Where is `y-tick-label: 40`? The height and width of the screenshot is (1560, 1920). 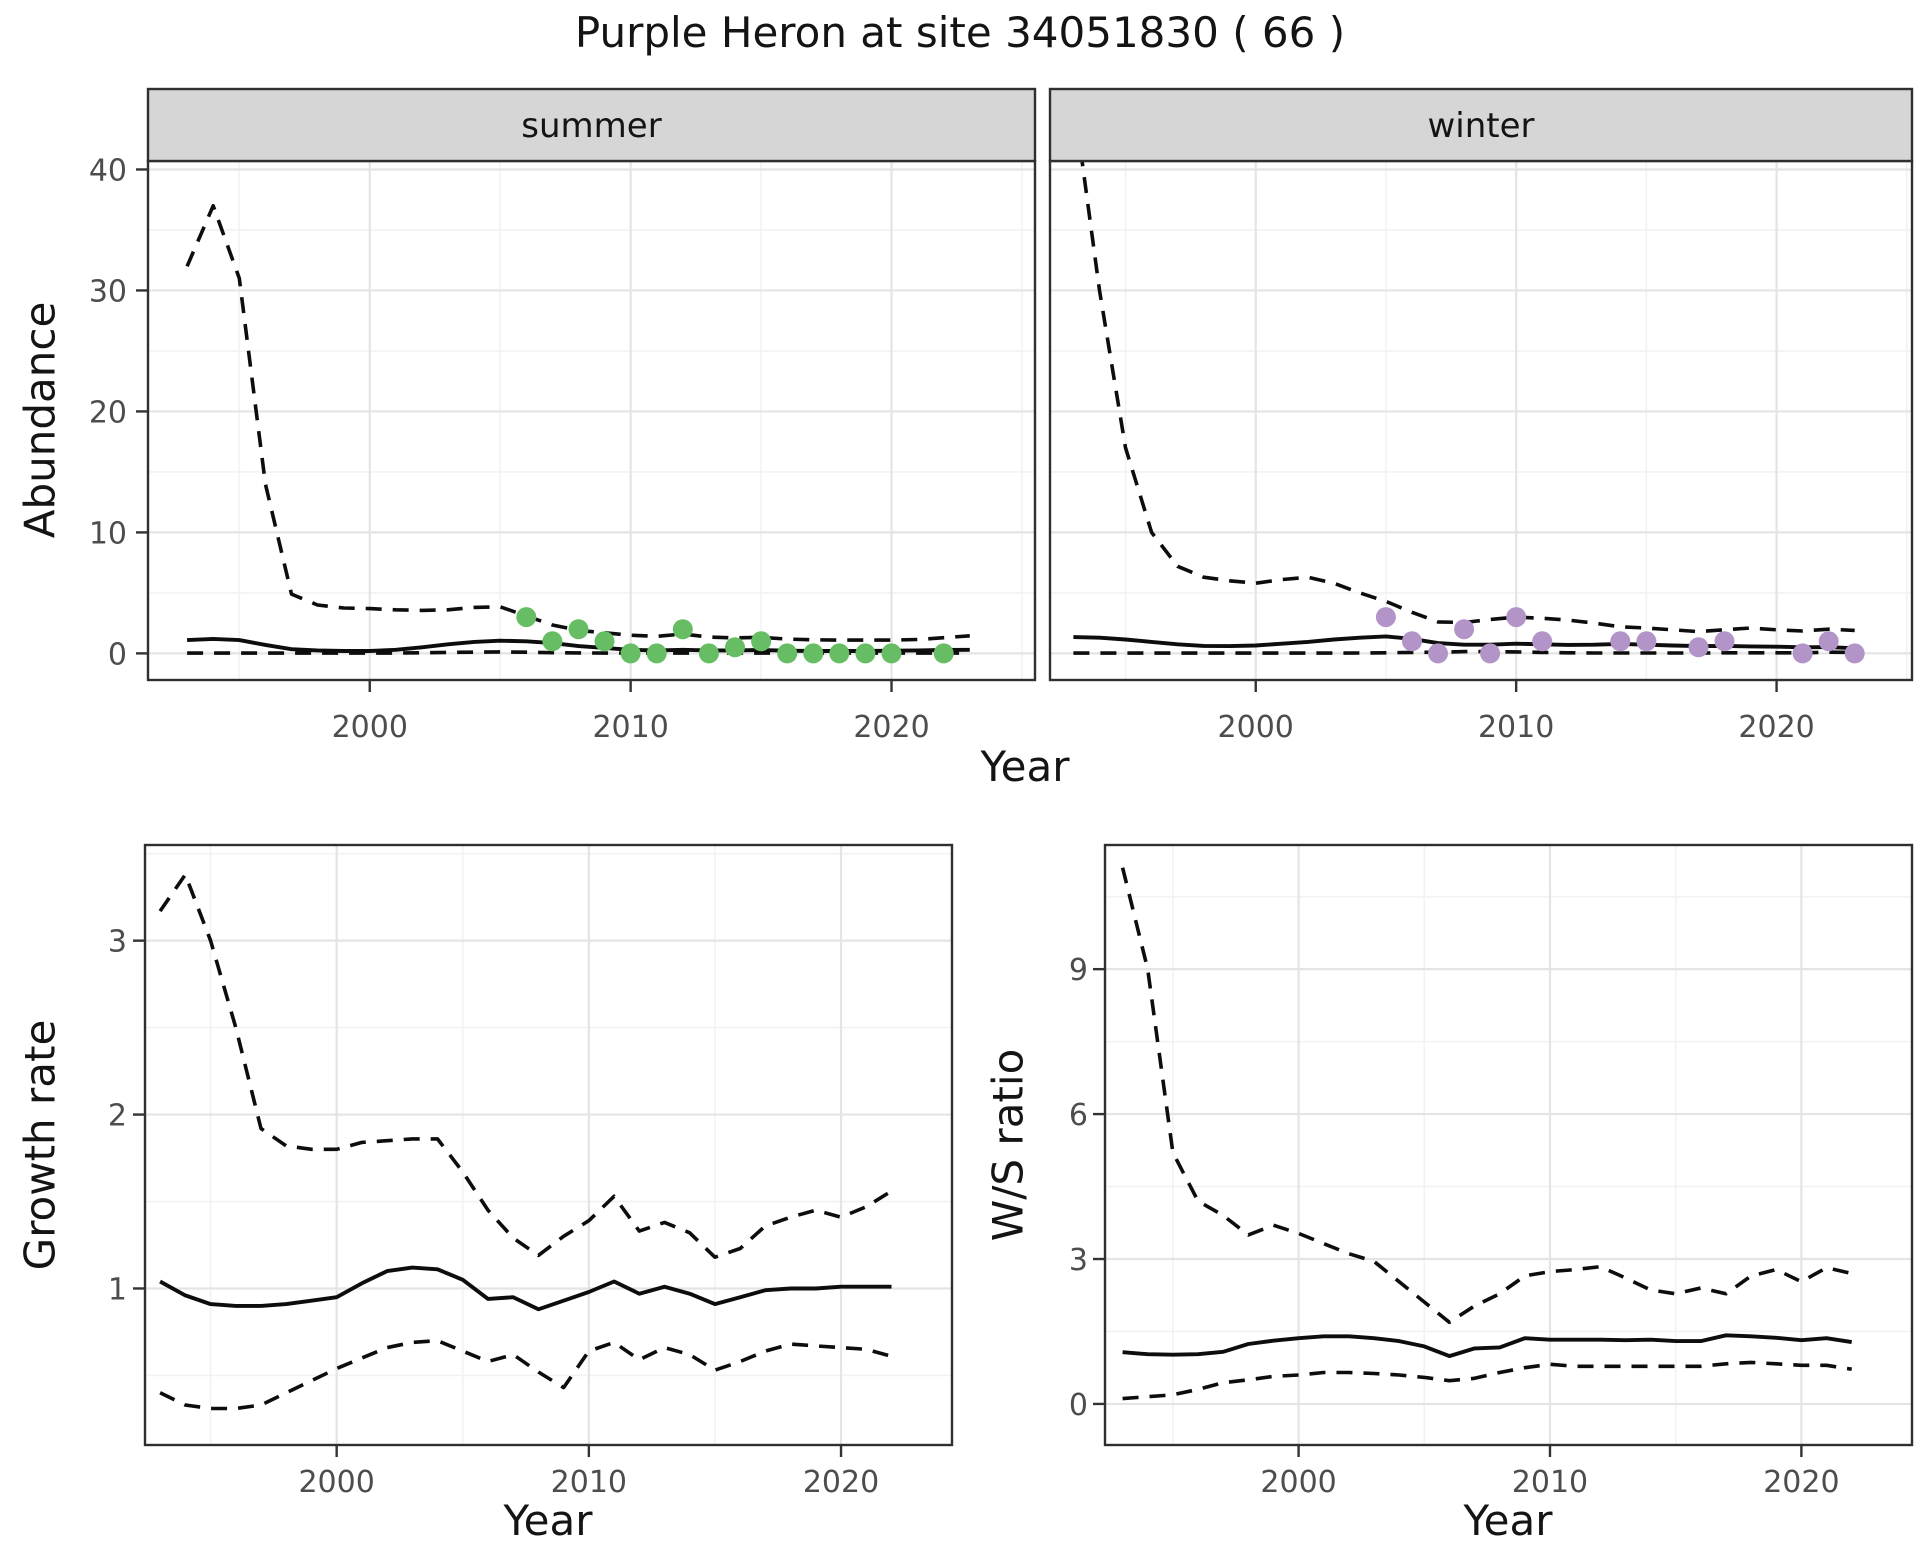 y-tick-label: 40 is located at coordinates (108, 170).